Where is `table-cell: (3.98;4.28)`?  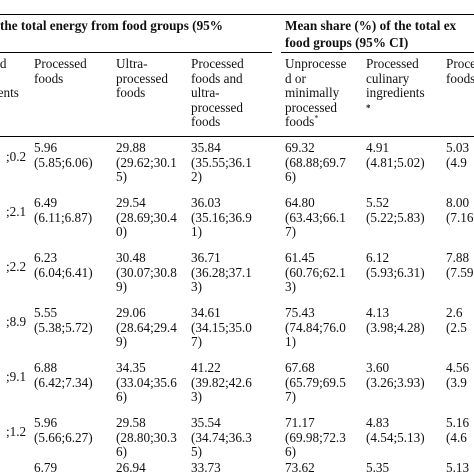 table-cell: (3.98;4.28) is located at coordinates (395, 327).